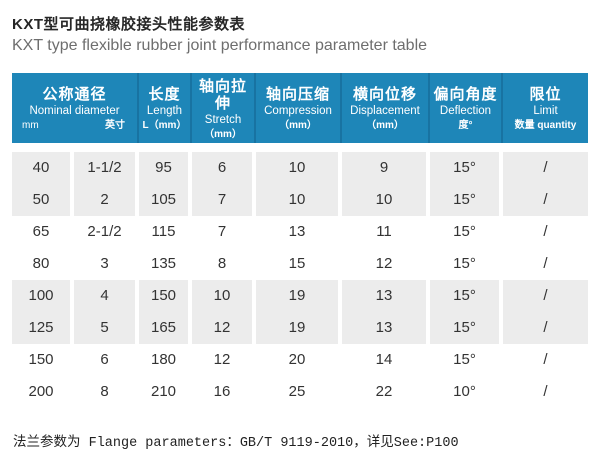 The width and height of the screenshot is (600, 467). I want to click on cell-length: 165, so click(165, 328).